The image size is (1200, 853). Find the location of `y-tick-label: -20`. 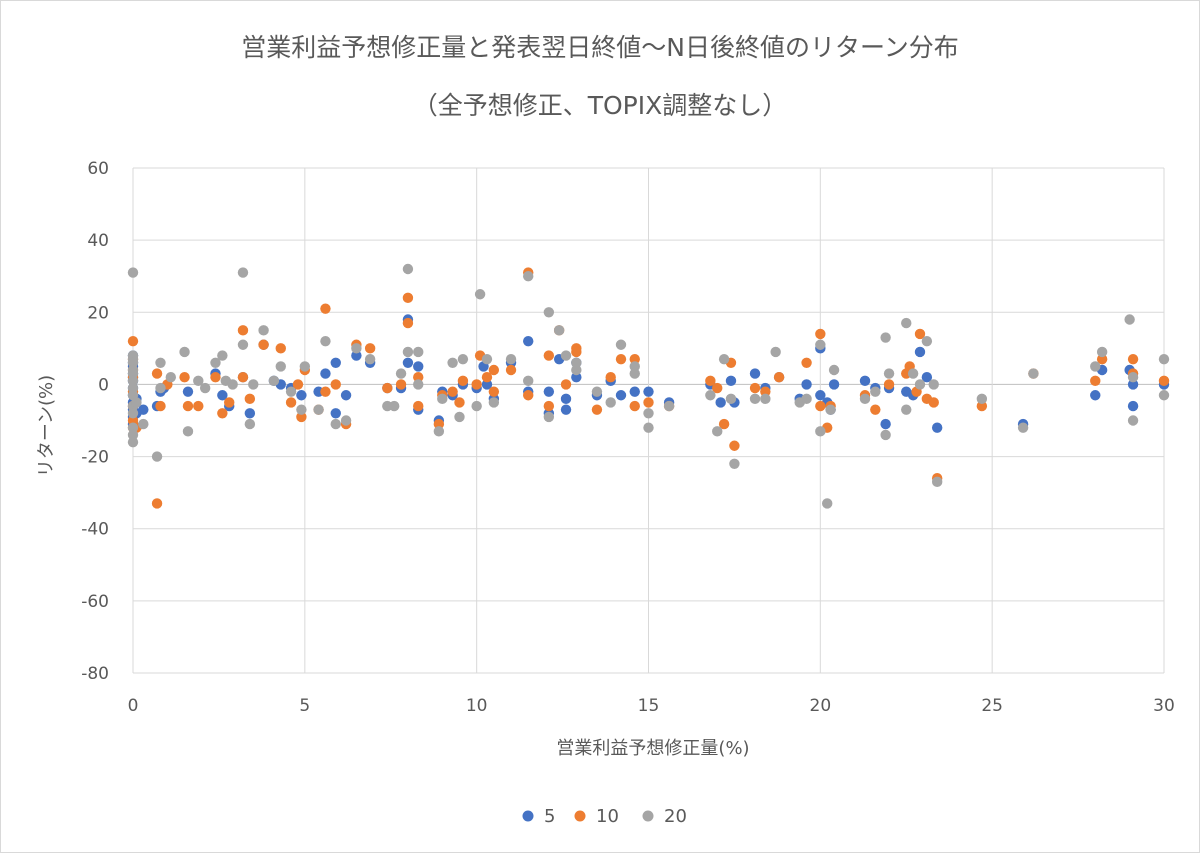

y-tick-label: -20 is located at coordinates (95, 458).